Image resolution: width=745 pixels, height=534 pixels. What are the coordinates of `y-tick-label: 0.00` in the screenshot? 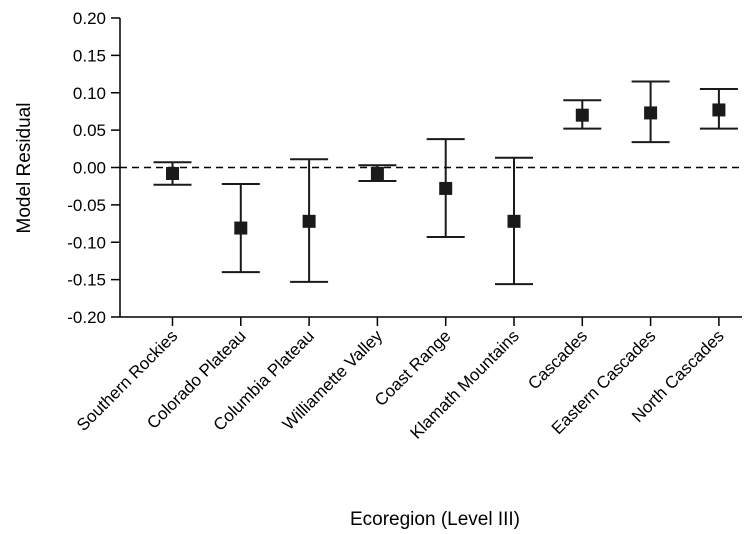 It's located at (89, 168).